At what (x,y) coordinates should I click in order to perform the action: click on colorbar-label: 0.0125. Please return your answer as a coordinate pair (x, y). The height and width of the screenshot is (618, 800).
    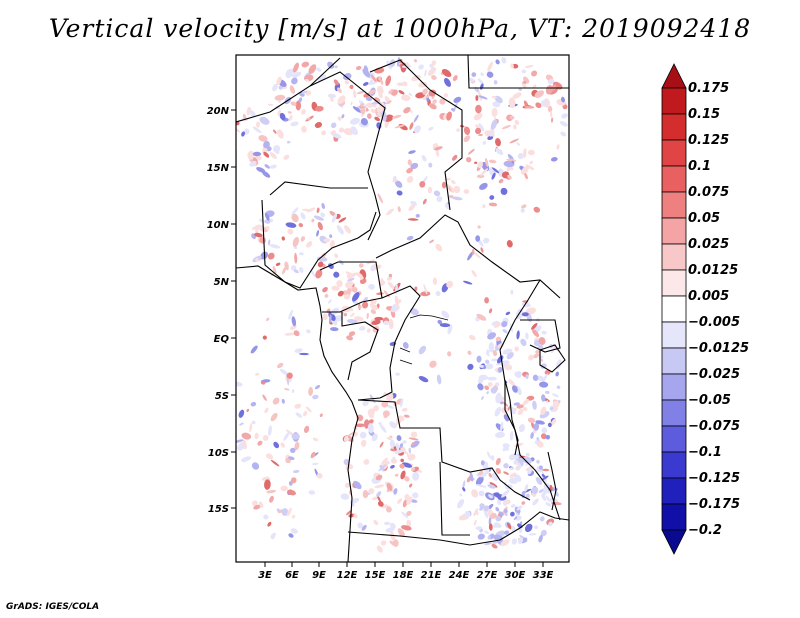
    Looking at the image, I should click on (713, 270).